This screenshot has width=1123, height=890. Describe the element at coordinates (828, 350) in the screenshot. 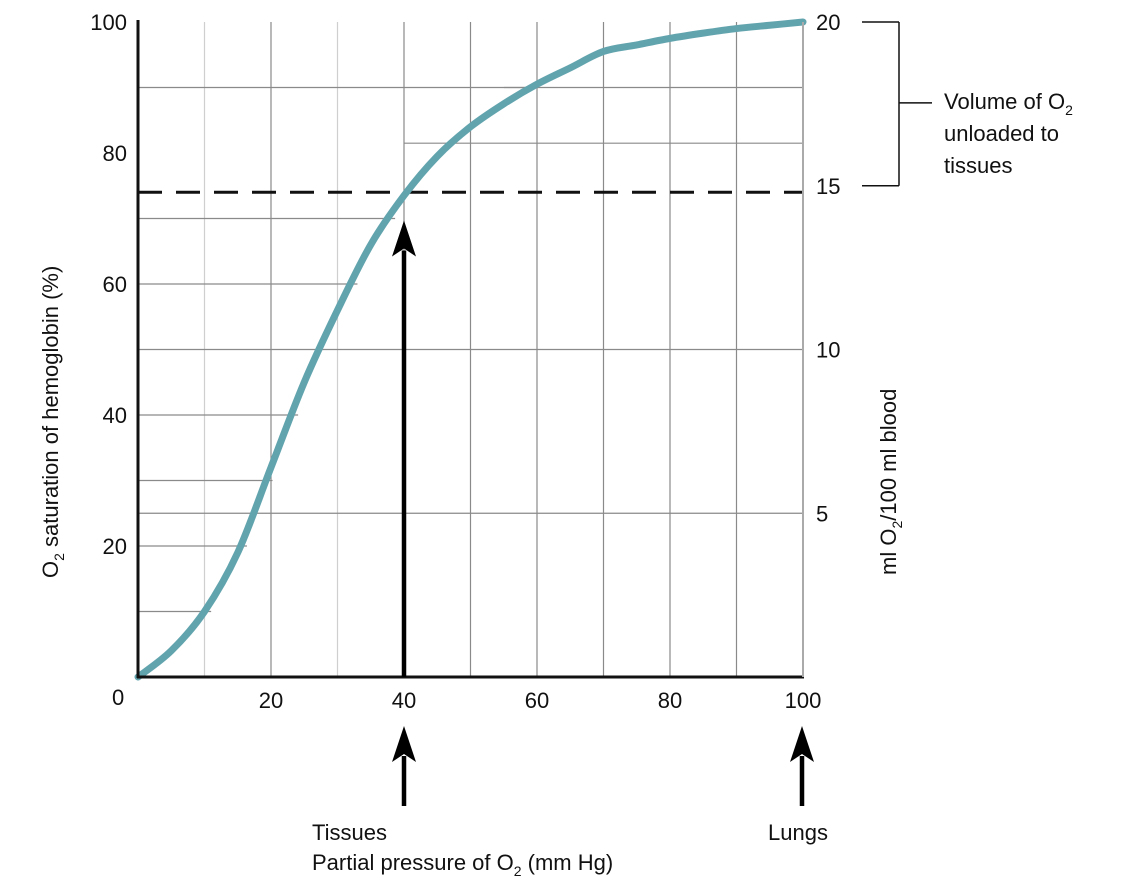

I see `y2-tick-label: 10` at that location.